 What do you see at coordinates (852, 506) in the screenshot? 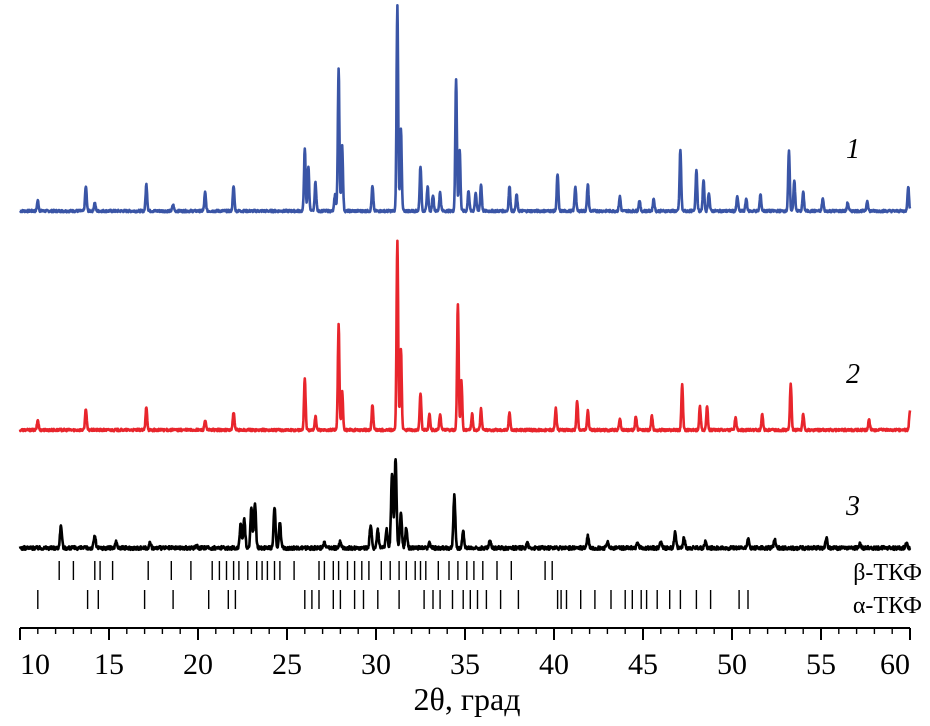
I see `curve-label-3: 3` at bounding box center [852, 506].